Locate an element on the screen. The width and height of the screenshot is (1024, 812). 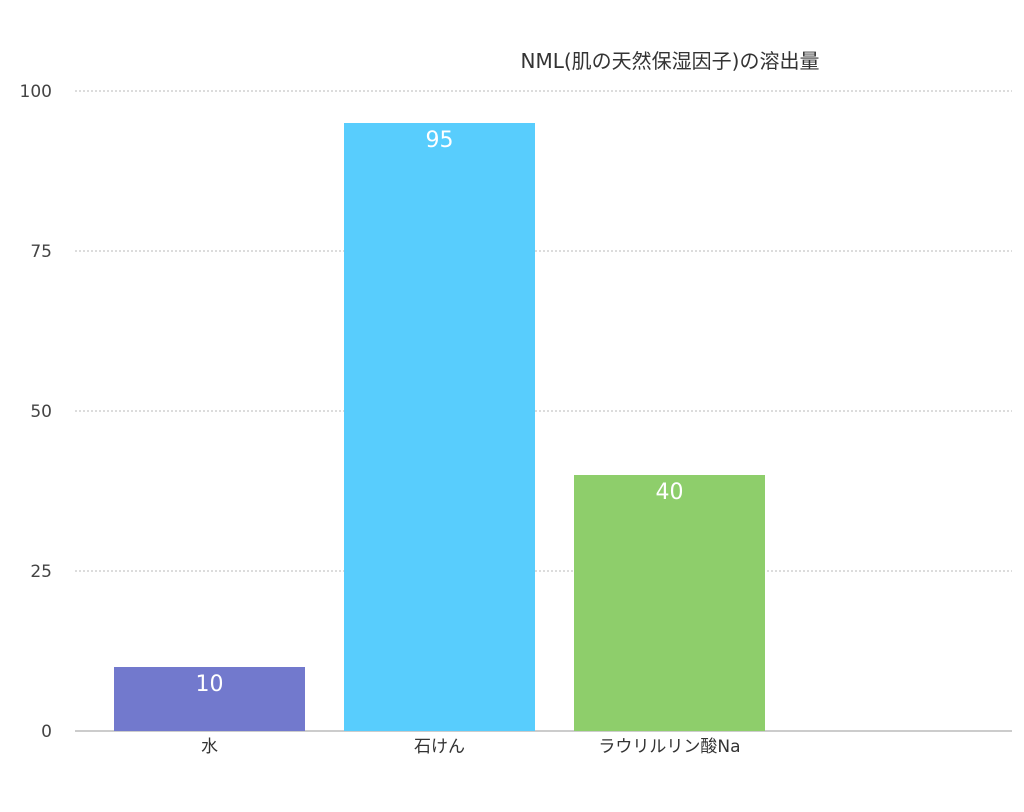
data-label: 40 is located at coordinates (670, 492).